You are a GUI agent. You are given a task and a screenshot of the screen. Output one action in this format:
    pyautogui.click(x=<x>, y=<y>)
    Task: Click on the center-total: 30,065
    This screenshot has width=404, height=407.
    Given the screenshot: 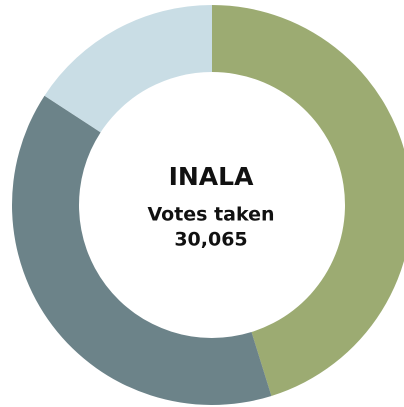 What is the action you would take?
    pyautogui.click(x=210, y=240)
    